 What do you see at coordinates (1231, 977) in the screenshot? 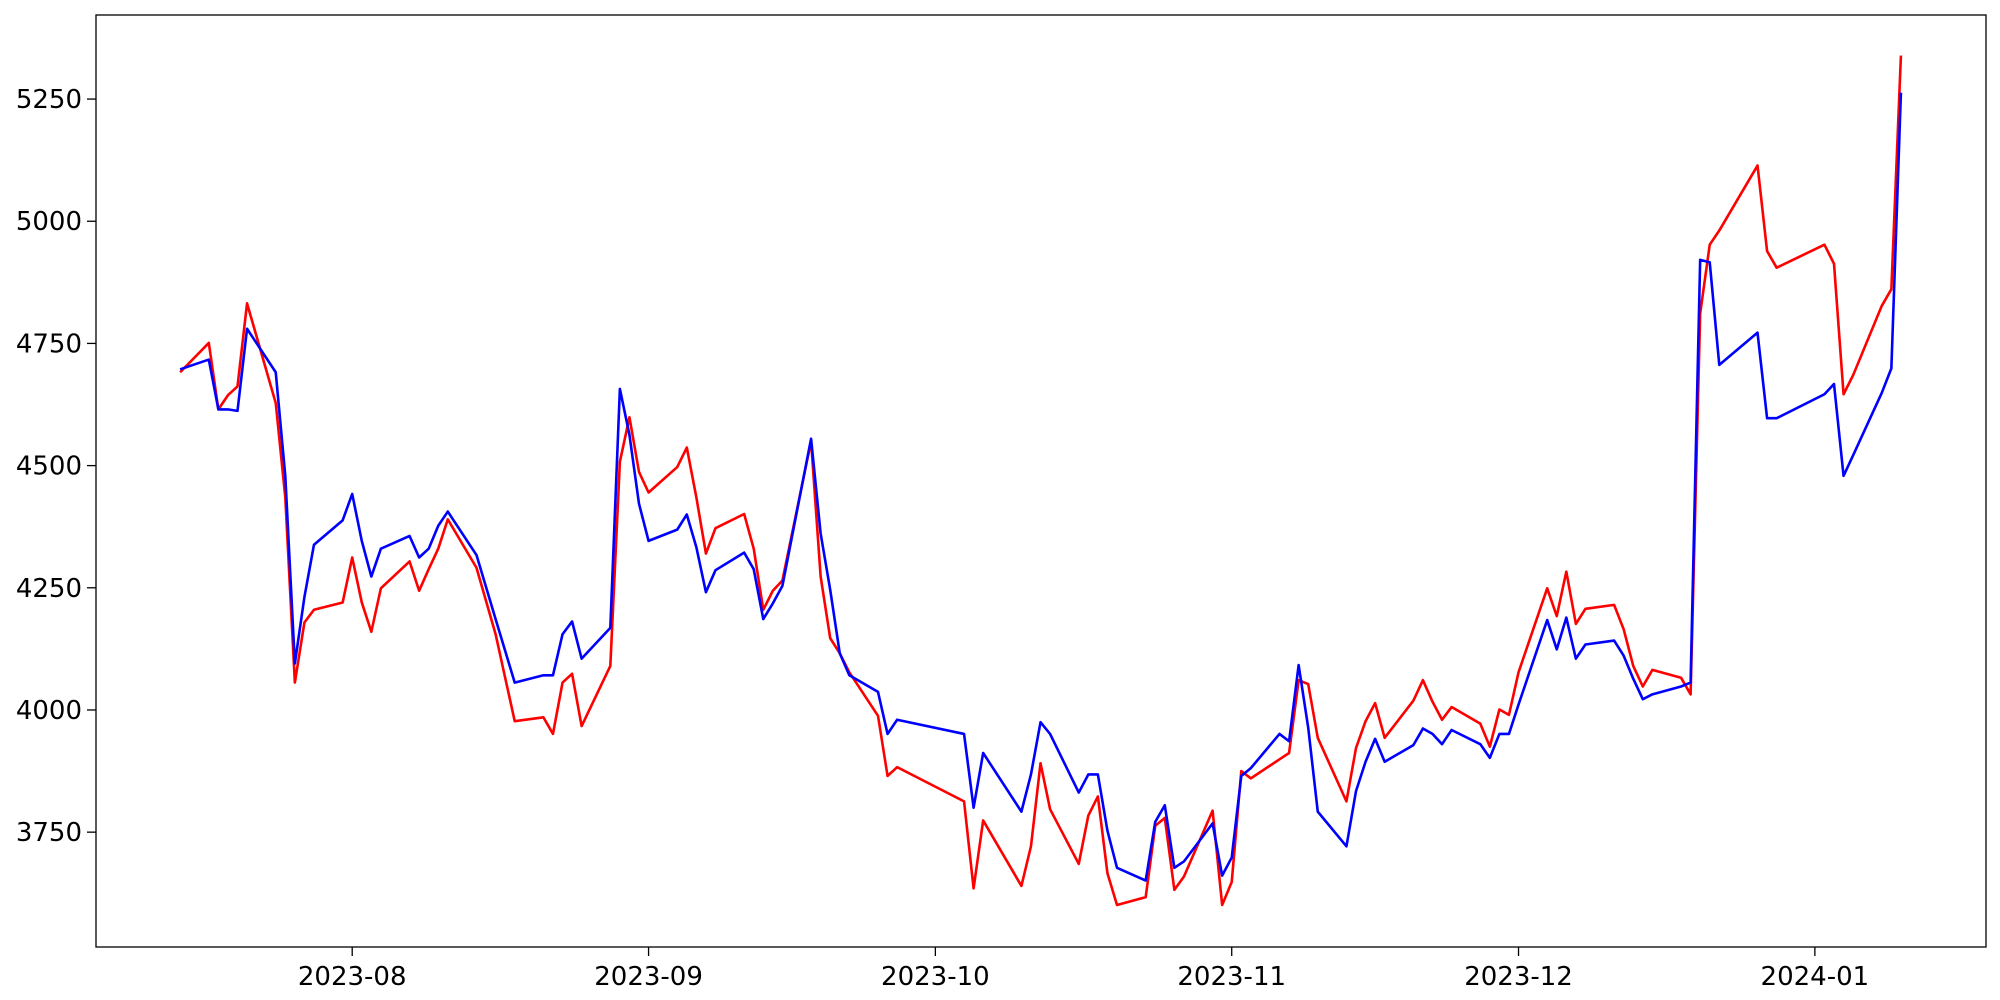
I see `x-tick-label: 2023-11` at bounding box center [1231, 977].